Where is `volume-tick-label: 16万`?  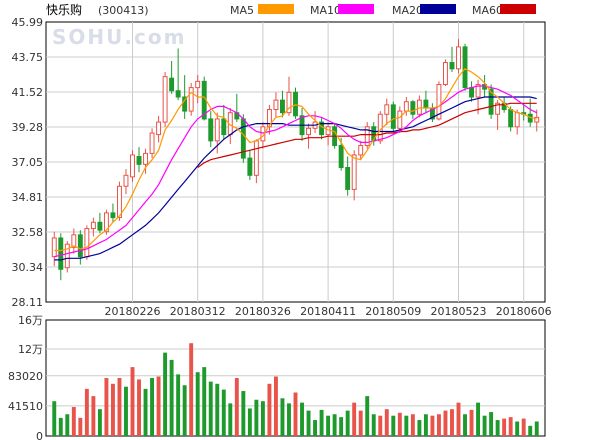
volume-tick-label: 16万 is located at coordinates (30, 320).